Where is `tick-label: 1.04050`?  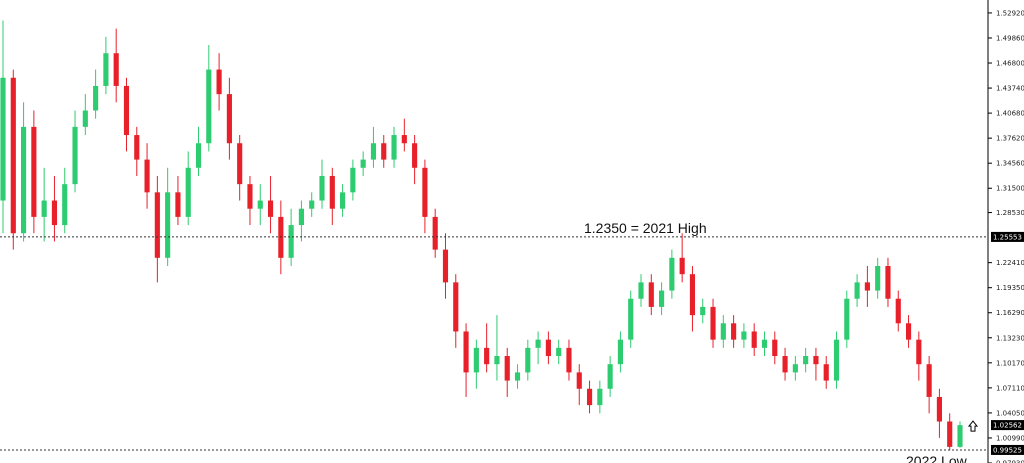
tick-label: 1.04050 is located at coordinates (1010, 413).